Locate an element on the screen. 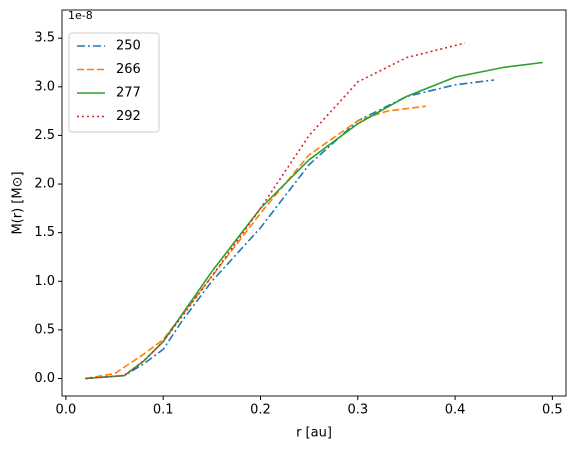 This screenshot has width=576, height=450. legend-label: 266 is located at coordinates (128, 69).